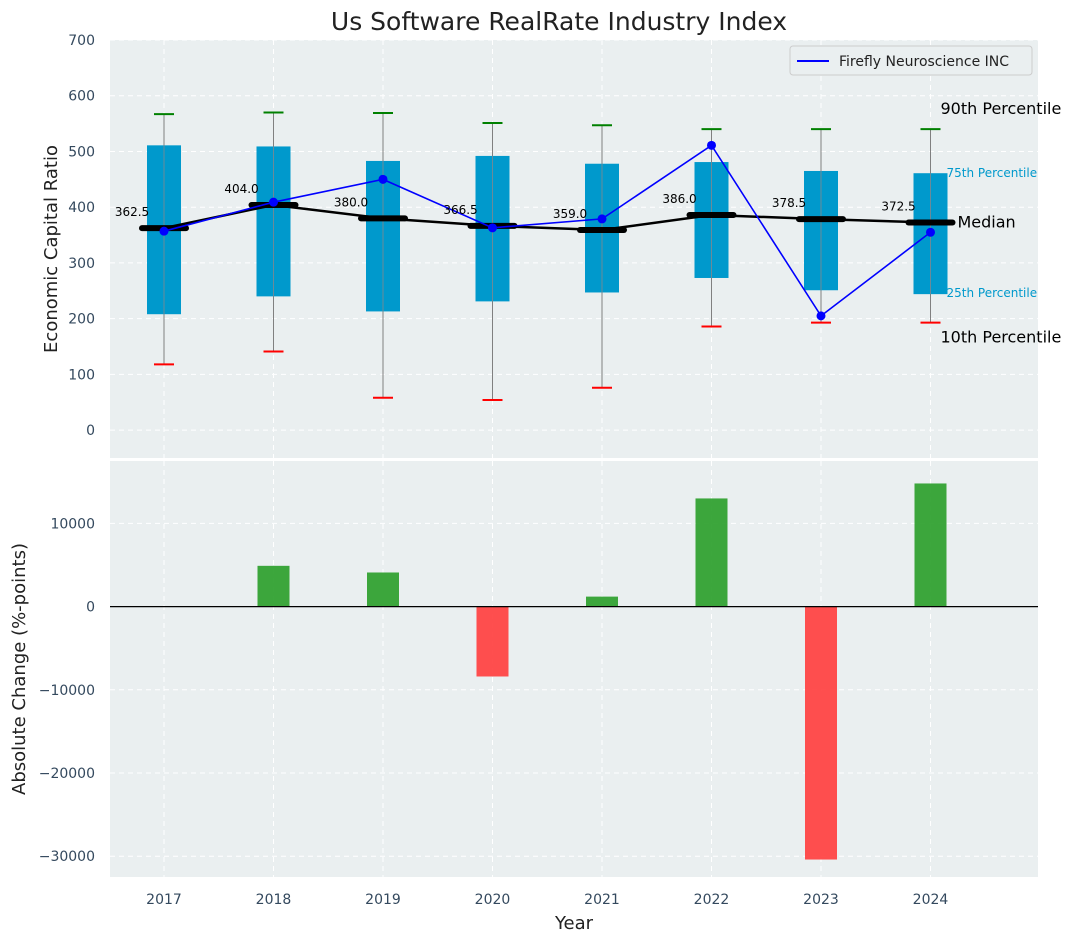 The height and width of the screenshot is (942, 1076). What do you see at coordinates (992, 173) in the screenshot?
I see `label-75th-percentile: 75th Percentile` at bounding box center [992, 173].